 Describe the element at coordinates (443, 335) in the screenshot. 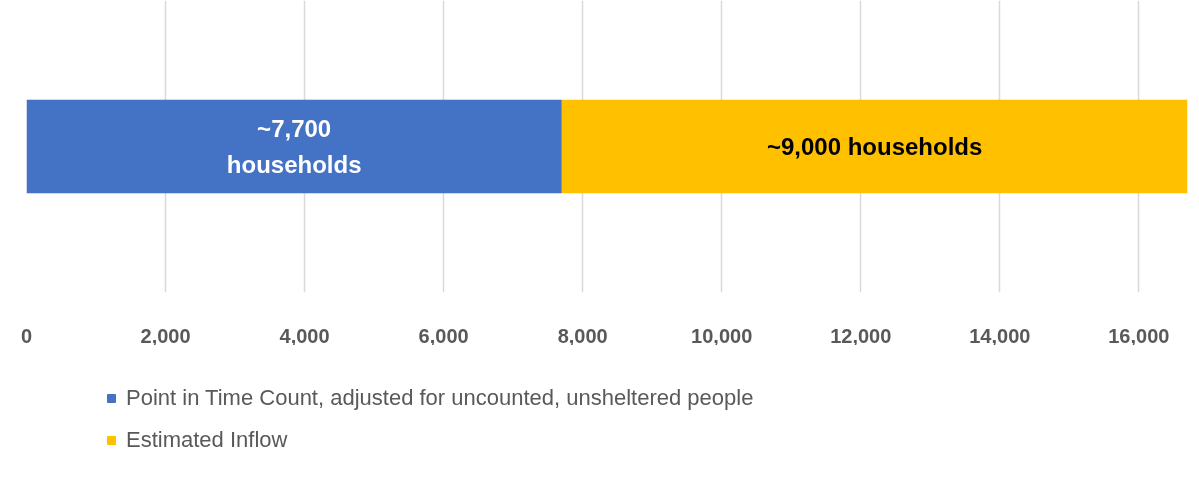

I see `x-tick-label: 6,000` at that location.